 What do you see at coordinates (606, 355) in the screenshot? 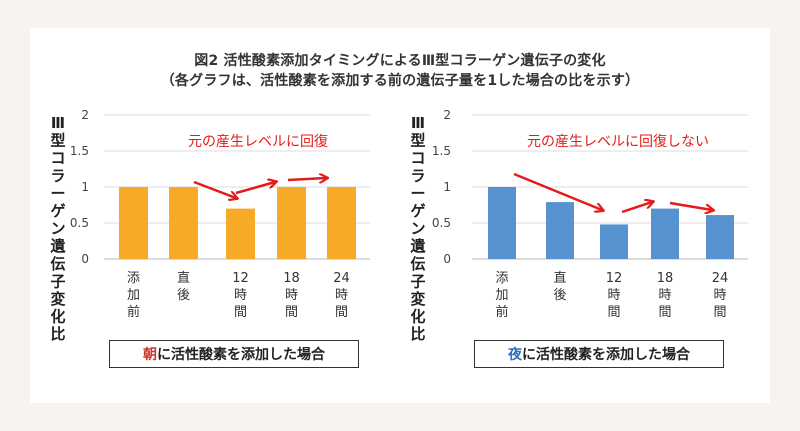
I see `caption-night-text: に活性酸素を添加した場合` at bounding box center [606, 355].